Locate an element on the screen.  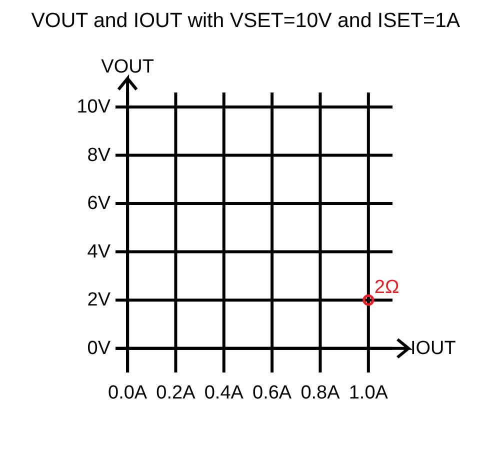
y-tick-label: 2V is located at coordinates (99, 300).